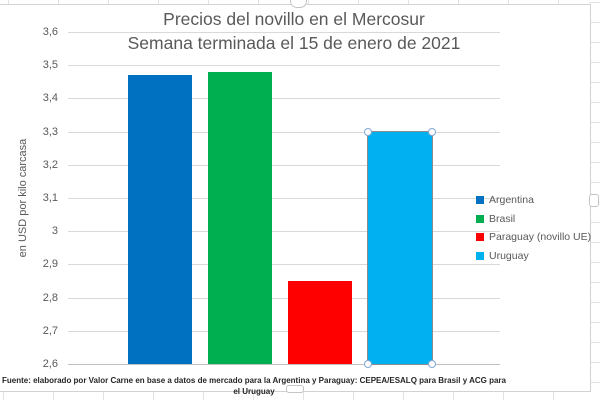  I want to click on y-tick-label: 2,6, so click(50, 364).